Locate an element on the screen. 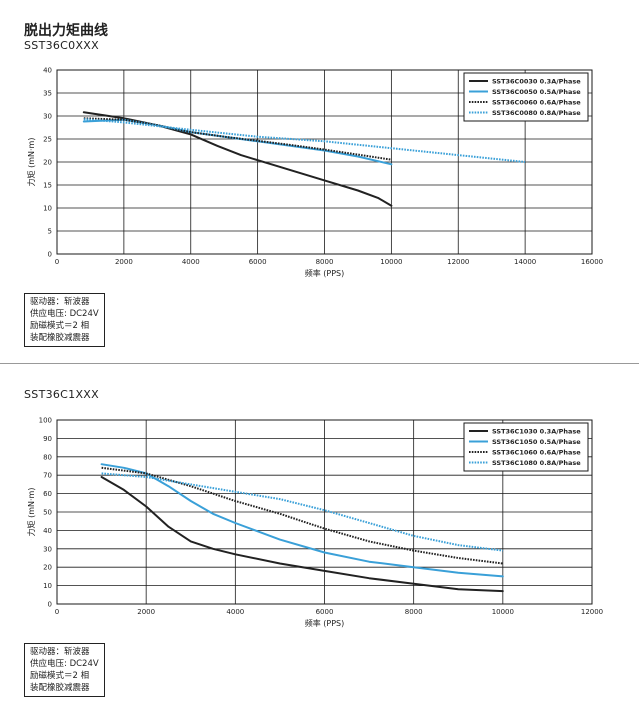 The width and height of the screenshot is (639, 706). page-title: 脱出力矩曲线 is located at coordinates (66, 31).